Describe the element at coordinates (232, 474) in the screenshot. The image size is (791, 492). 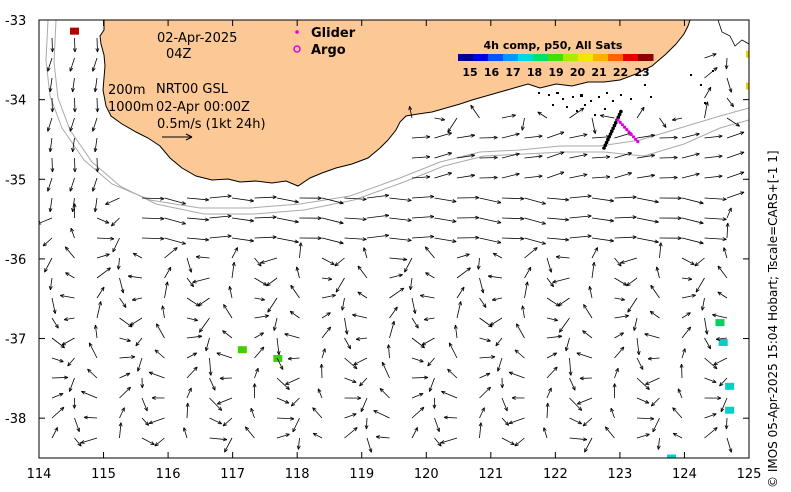
I see `x-tick-label: 117` at that location.